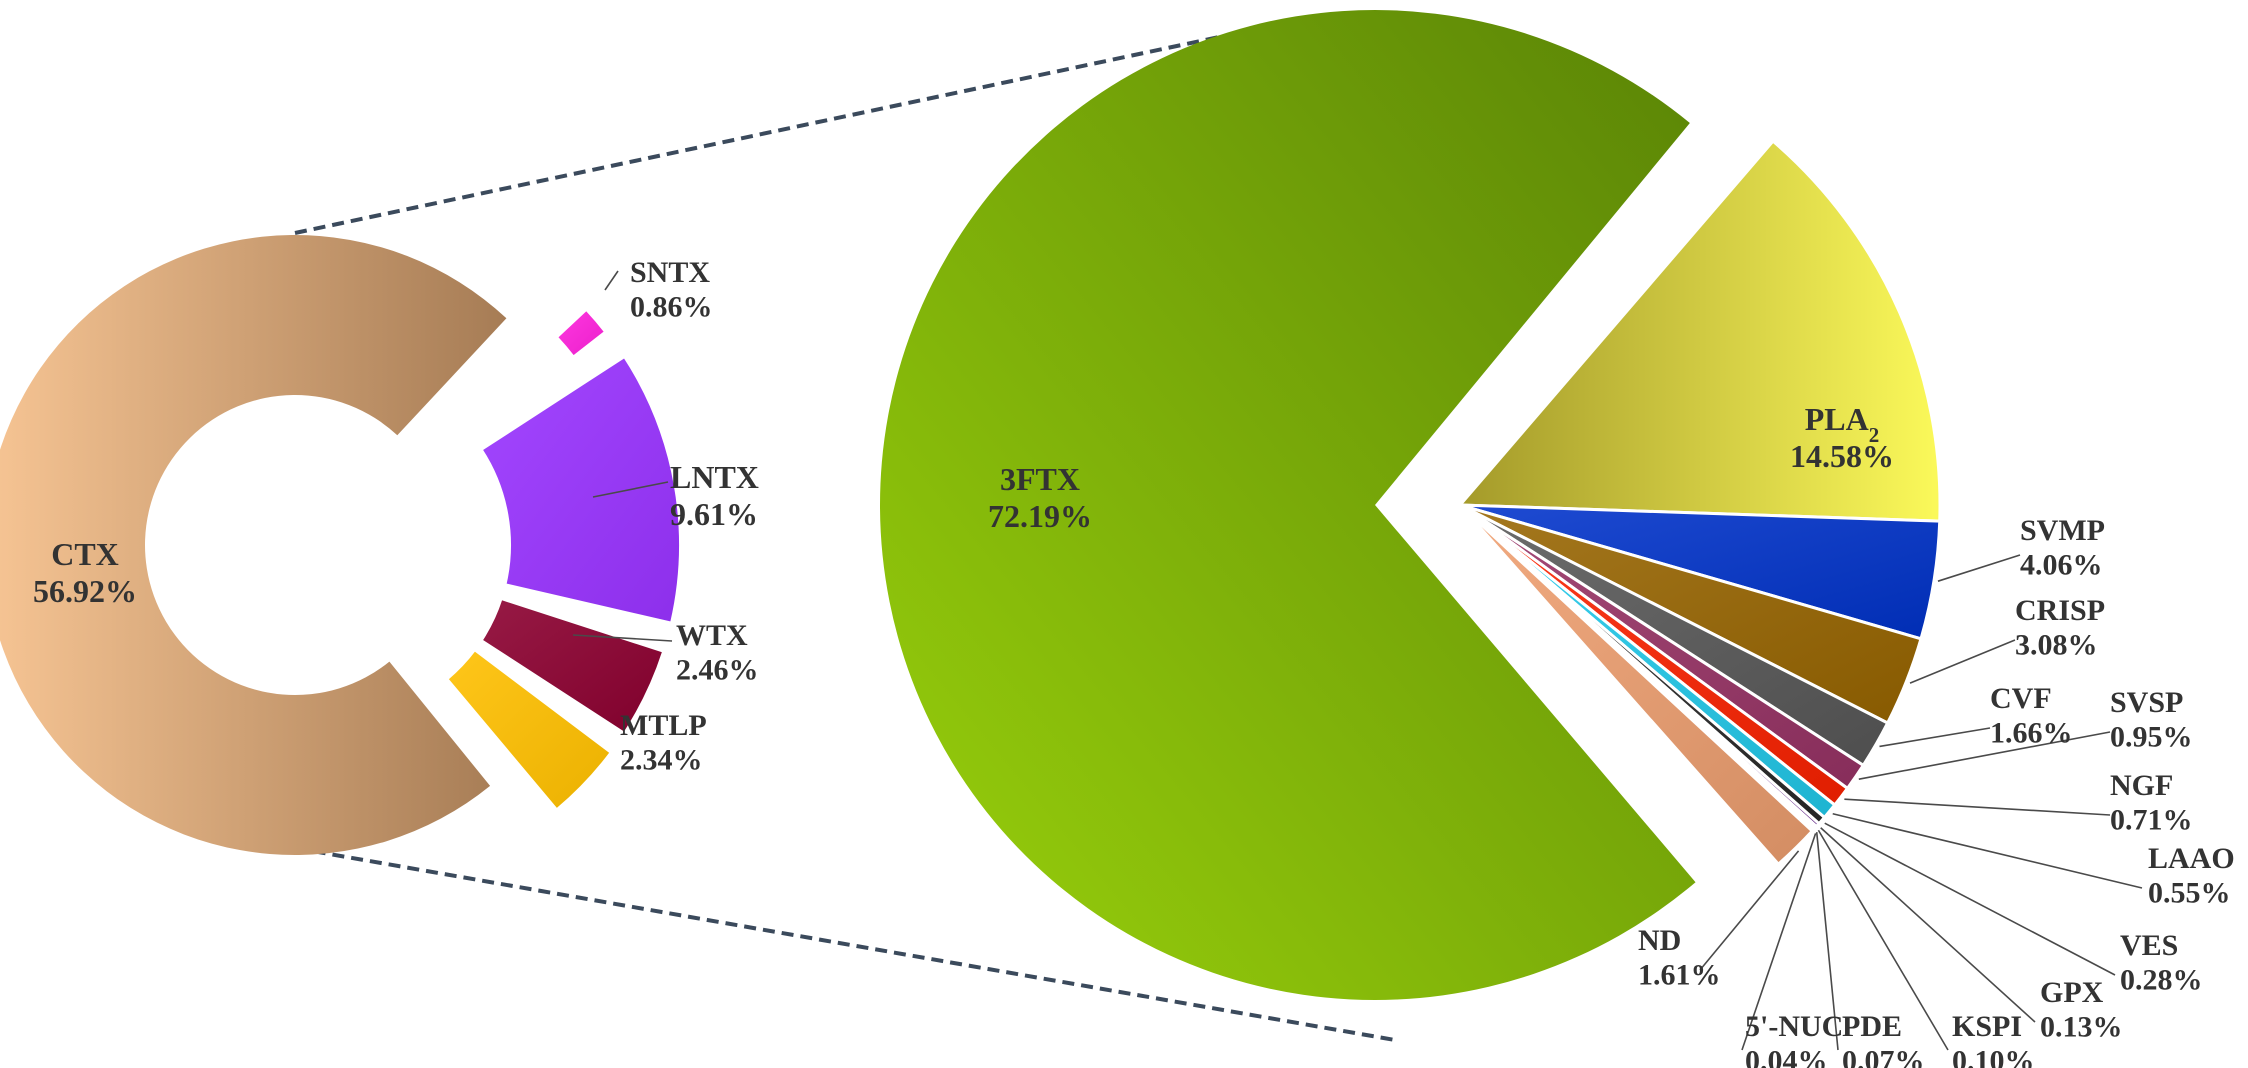 The height and width of the screenshot is (1068, 2248). What do you see at coordinates (611, 280) in the screenshot?
I see `slice-sntx-leader` at bounding box center [611, 280].